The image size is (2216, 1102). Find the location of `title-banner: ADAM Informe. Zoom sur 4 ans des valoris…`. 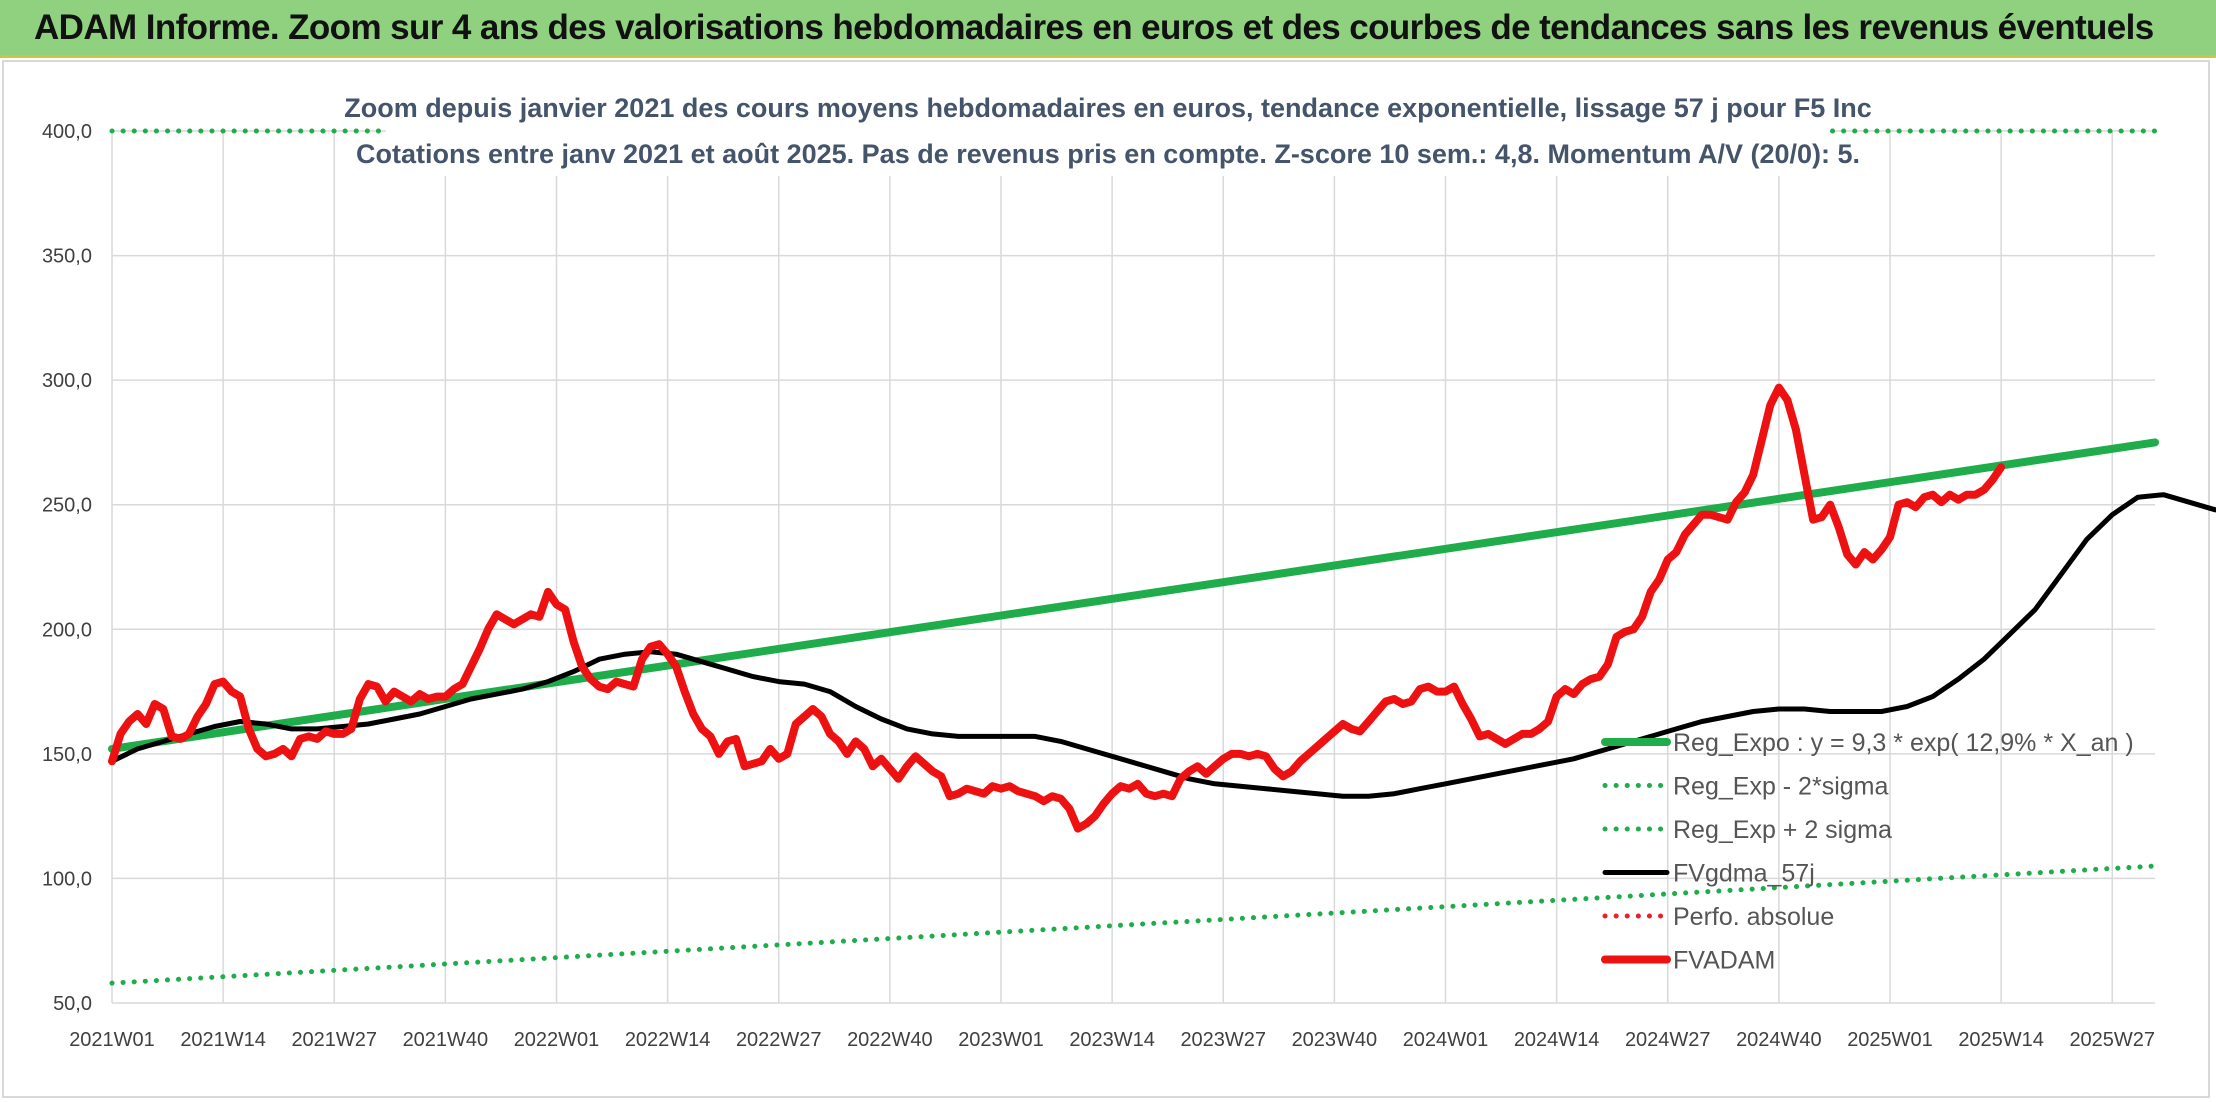

title-banner: ADAM Informe. Zoom sur 4 ans des valoris… is located at coordinates (1108, 29).